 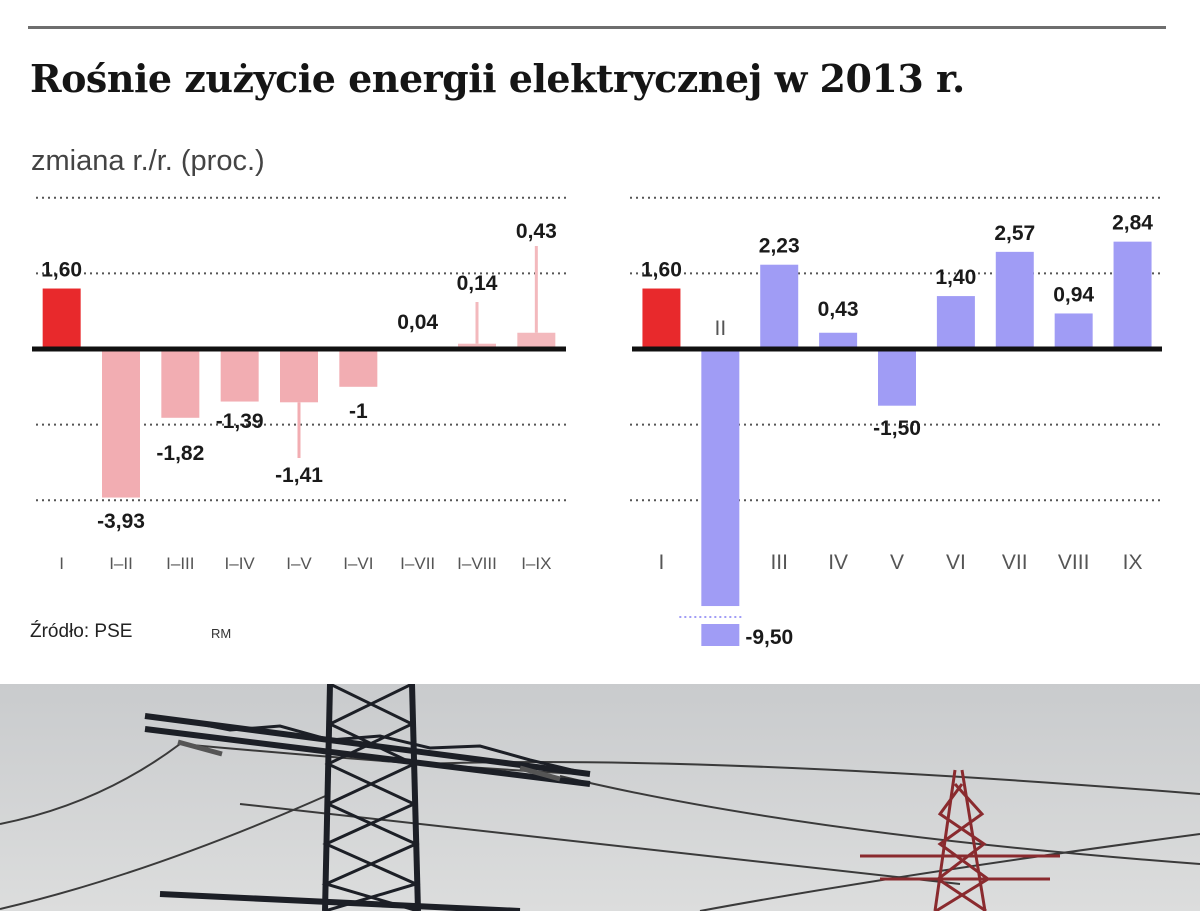 I want to click on bar-IV, so click(x=838, y=340).